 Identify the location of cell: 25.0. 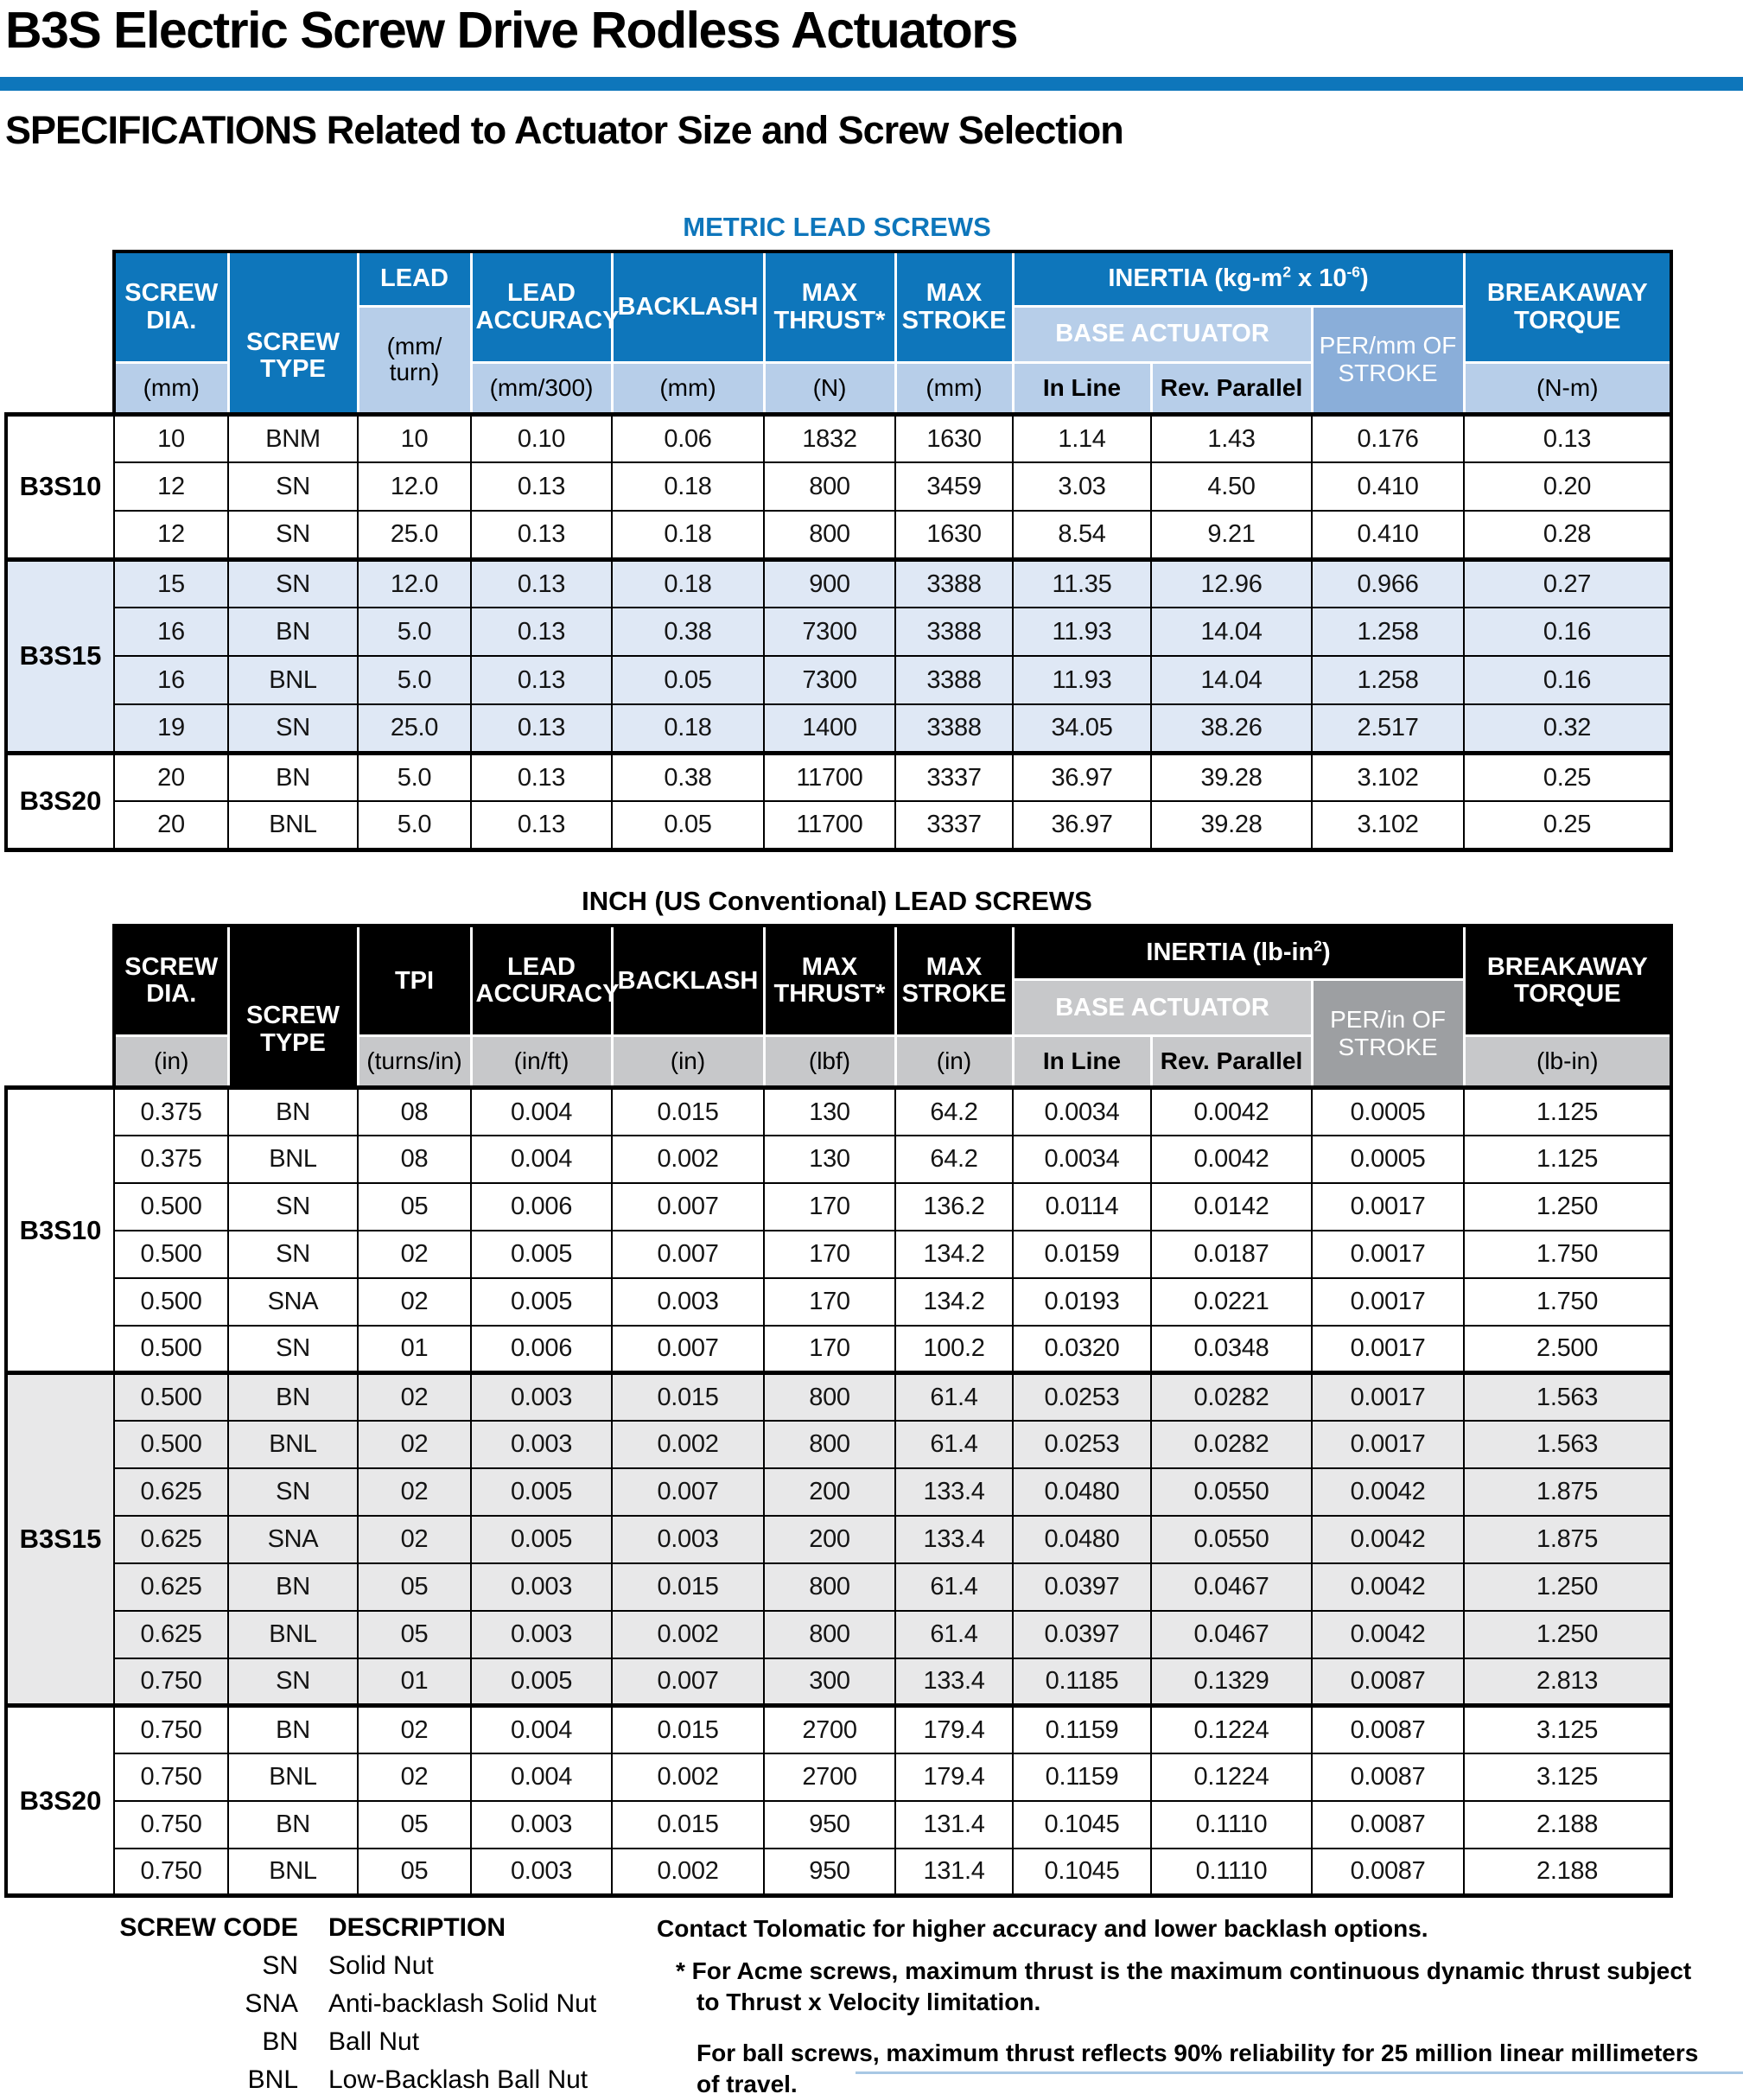
(414, 728).